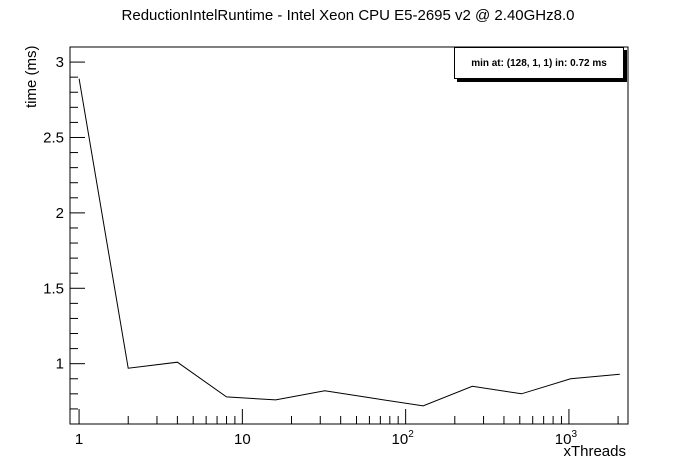 The width and height of the screenshot is (696, 472). I want to click on y-tick-label: 1, so click(60, 364).